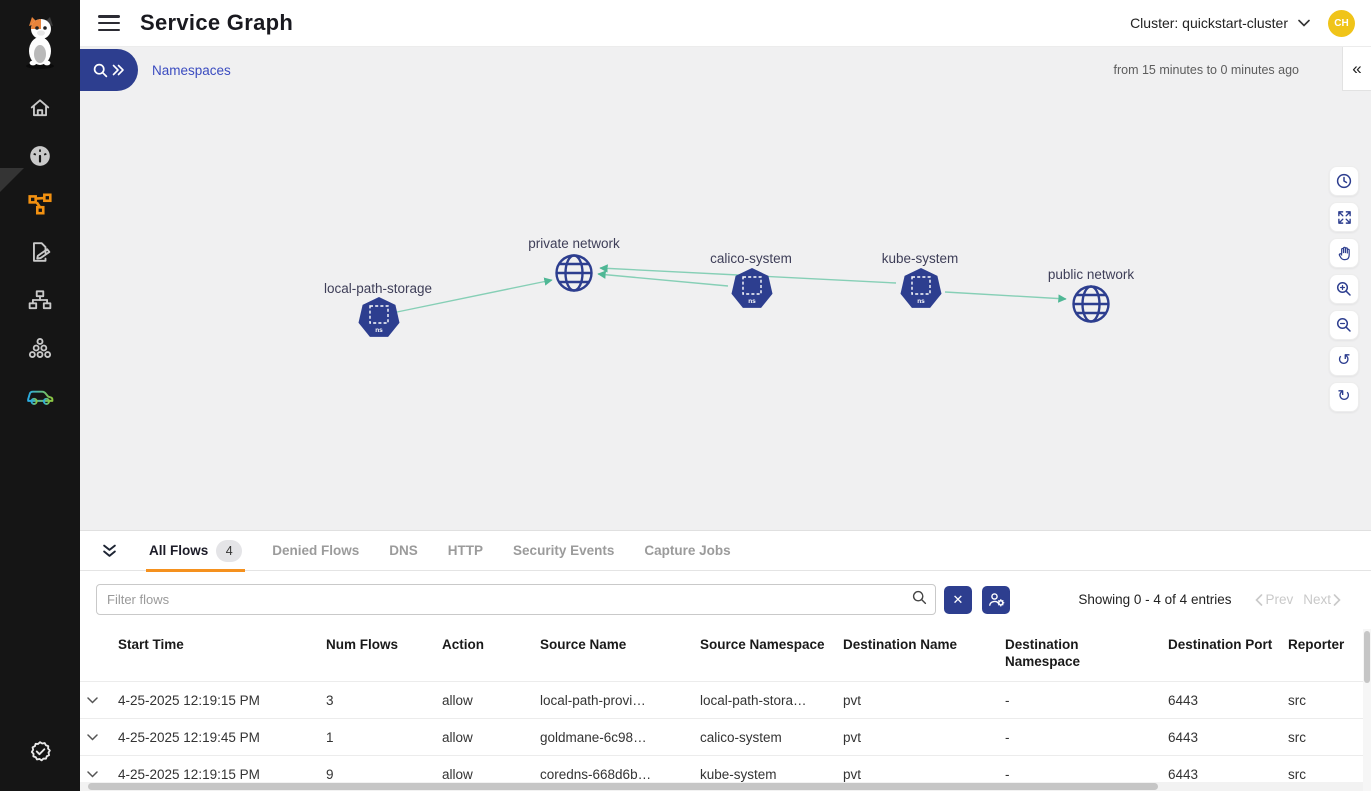  Describe the element at coordinates (1344, 397) in the screenshot. I see `refresh-button: ↻` at that location.